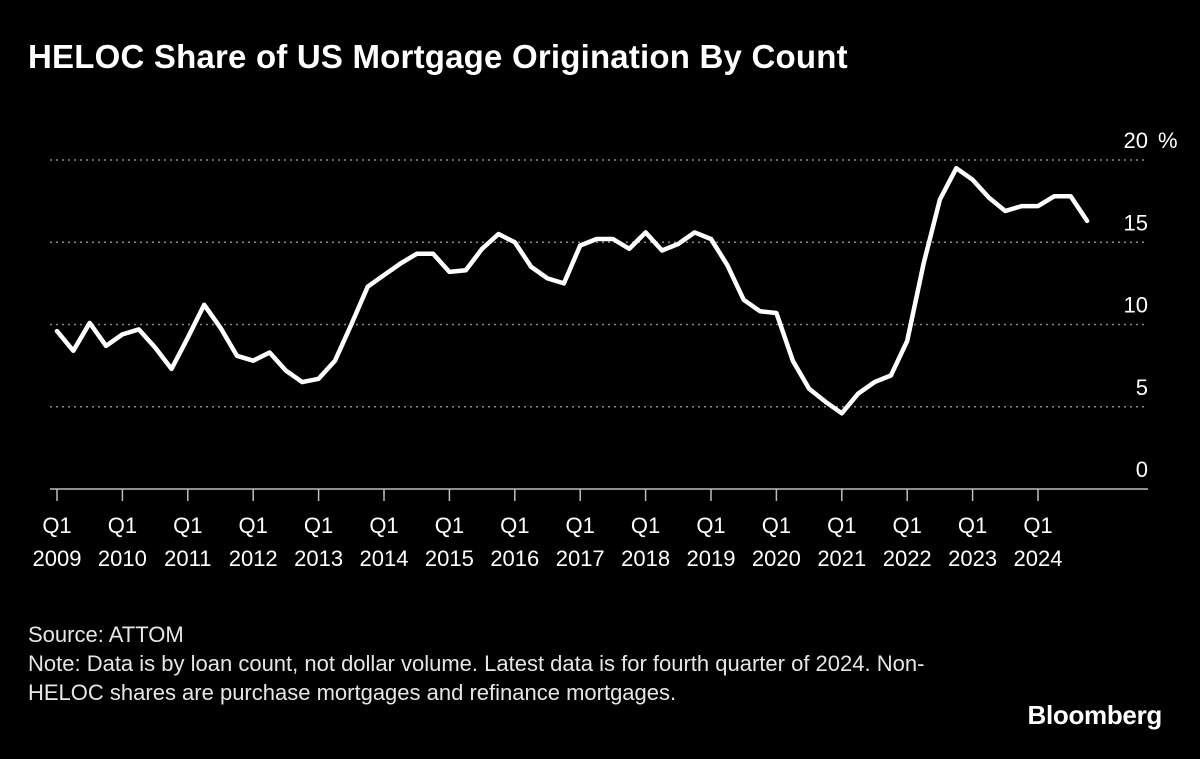  I want to click on y-axis-tick-labels: 0 5 10 15 20%, so click(1151, 305).